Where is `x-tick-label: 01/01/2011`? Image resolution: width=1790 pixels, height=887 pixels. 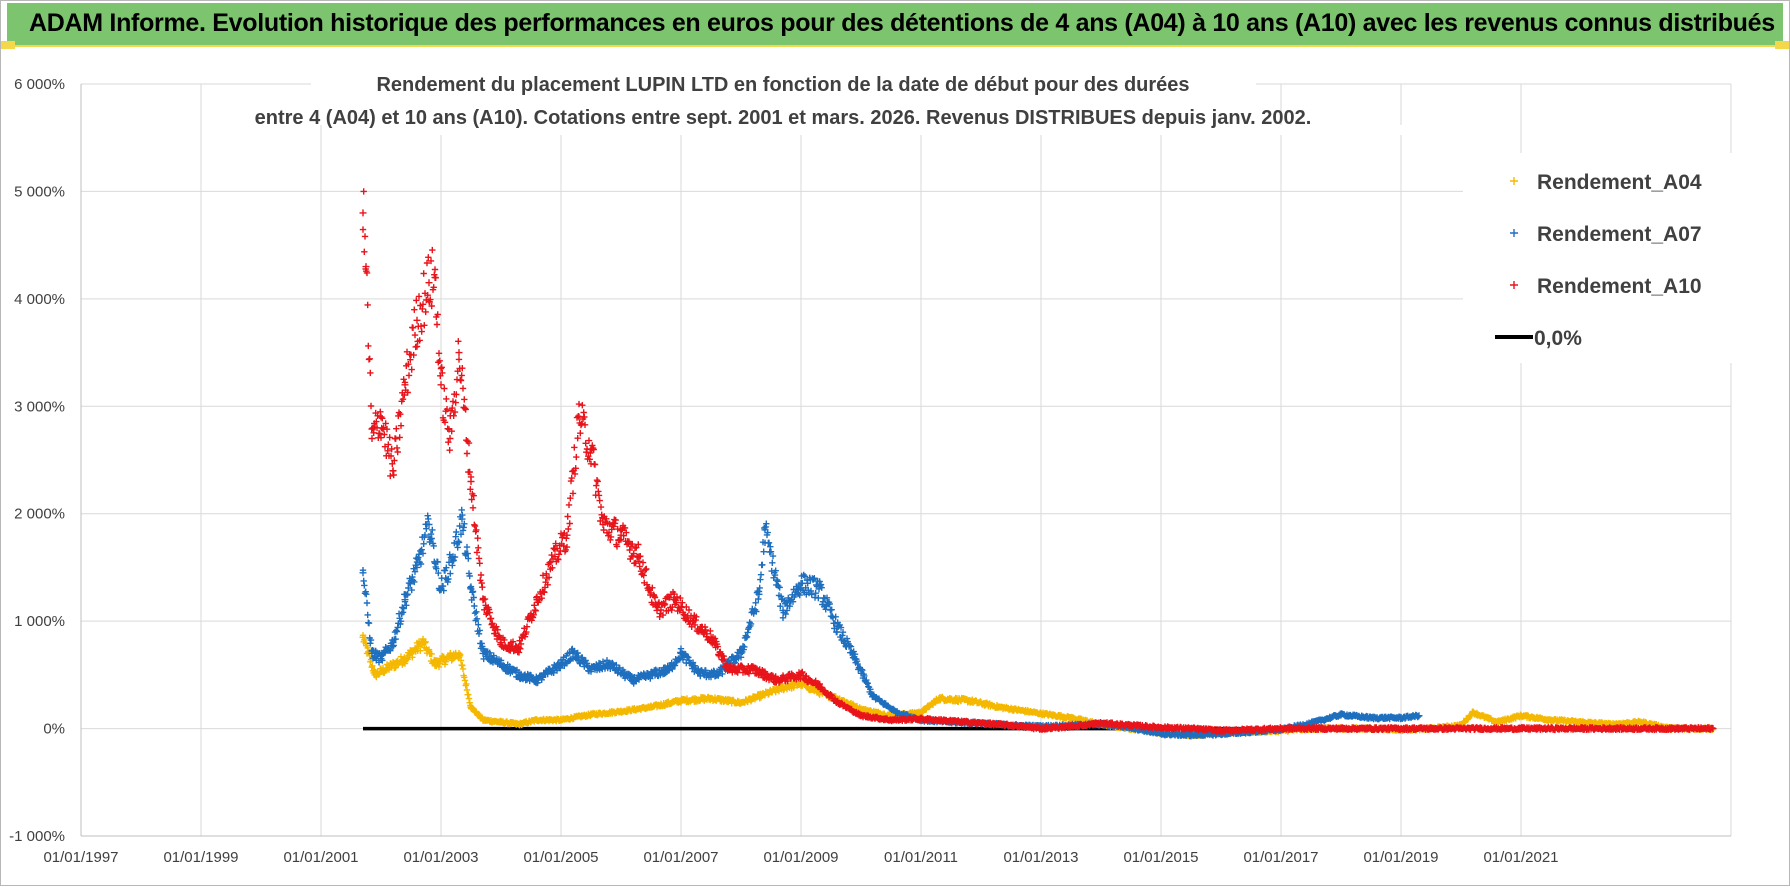 x-tick-label: 01/01/2011 is located at coordinates (921, 857).